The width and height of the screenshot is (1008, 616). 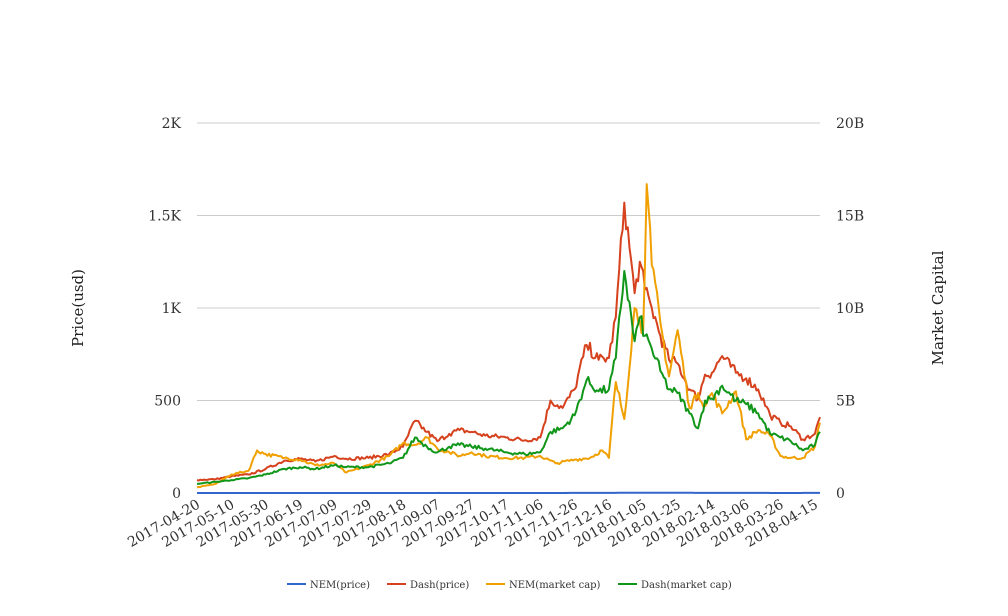 What do you see at coordinates (840, 494) in the screenshot?
I see `right-tick-label: 0` at bounding box center [840, 494].